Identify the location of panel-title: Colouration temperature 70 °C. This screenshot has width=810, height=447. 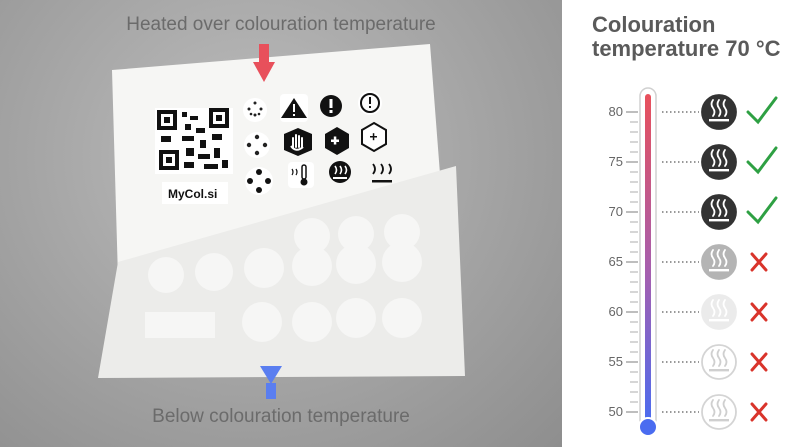
(686, 36).